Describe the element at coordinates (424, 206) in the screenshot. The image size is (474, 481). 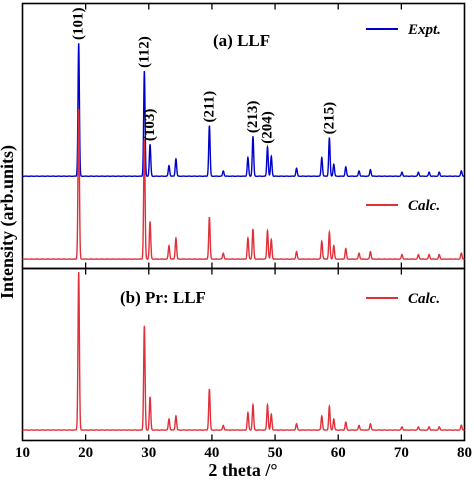
I see `legend-calc-a-label: Calc.` at that location.